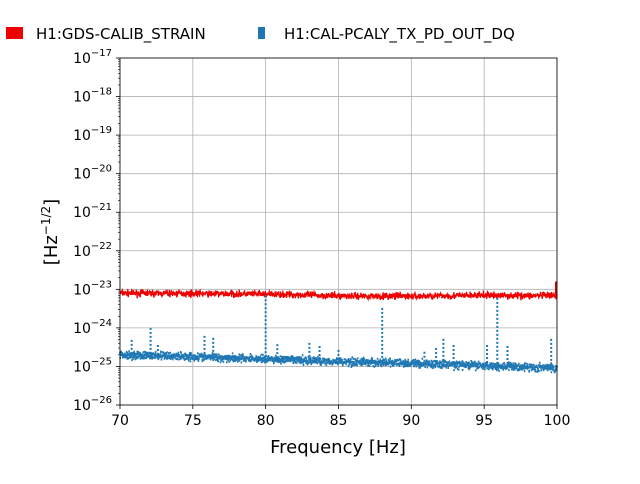 This screenshot has height=484, width=640. I want to click on legend-swatch-blue, so click(261, 33).